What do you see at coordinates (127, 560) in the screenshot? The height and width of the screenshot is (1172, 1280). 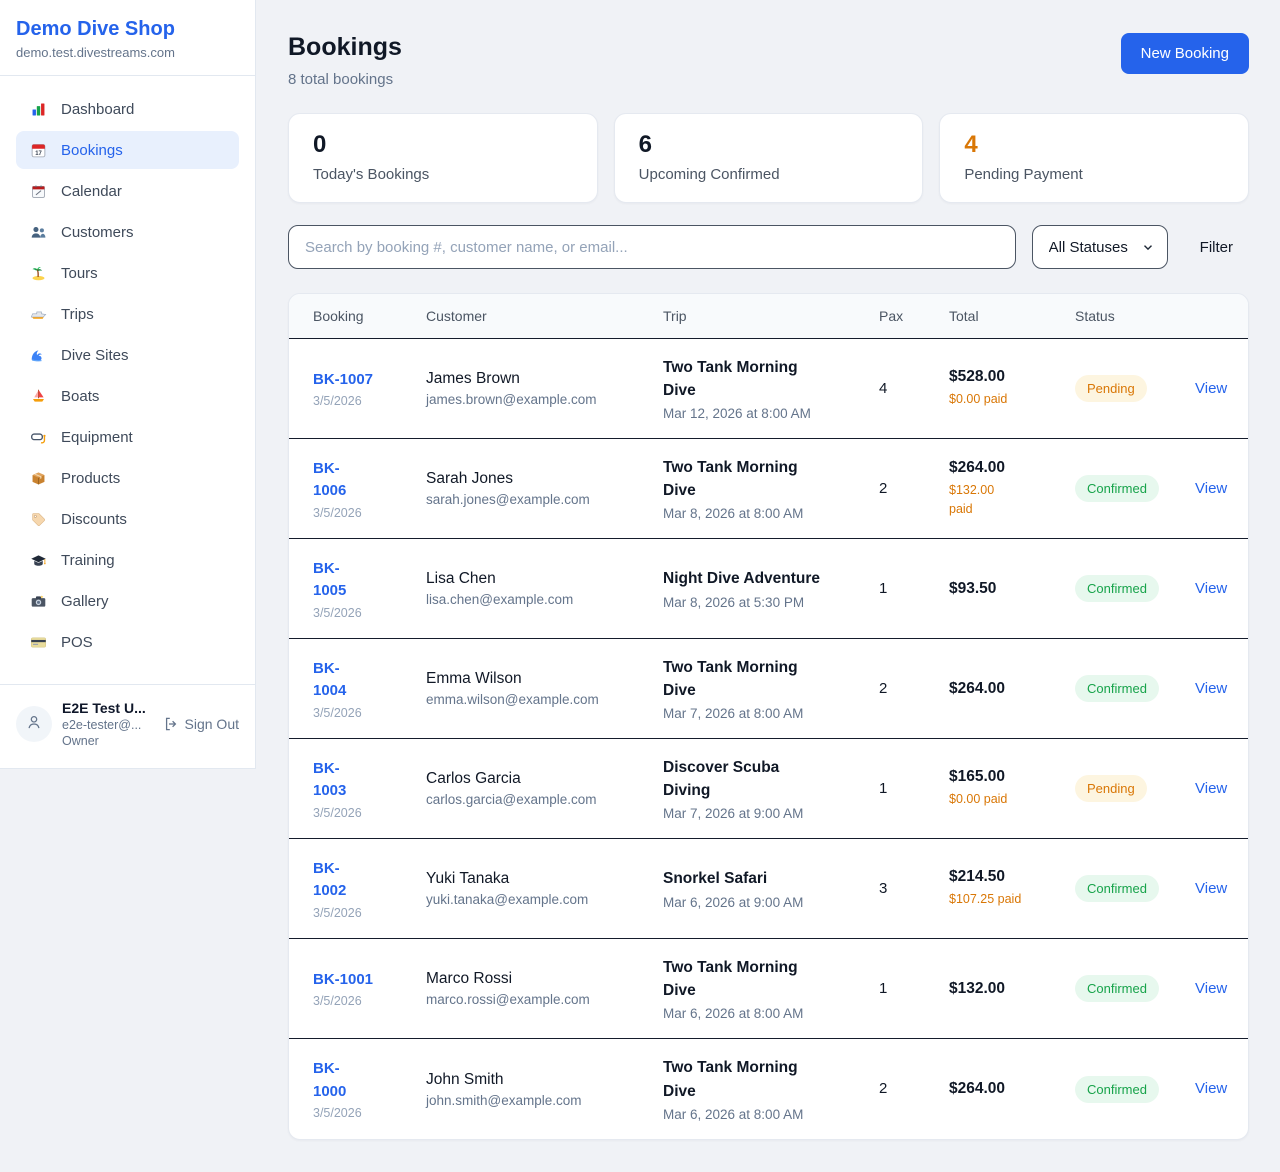 I see `sidebar-item-training: Training` at bounding box center [127, 560].